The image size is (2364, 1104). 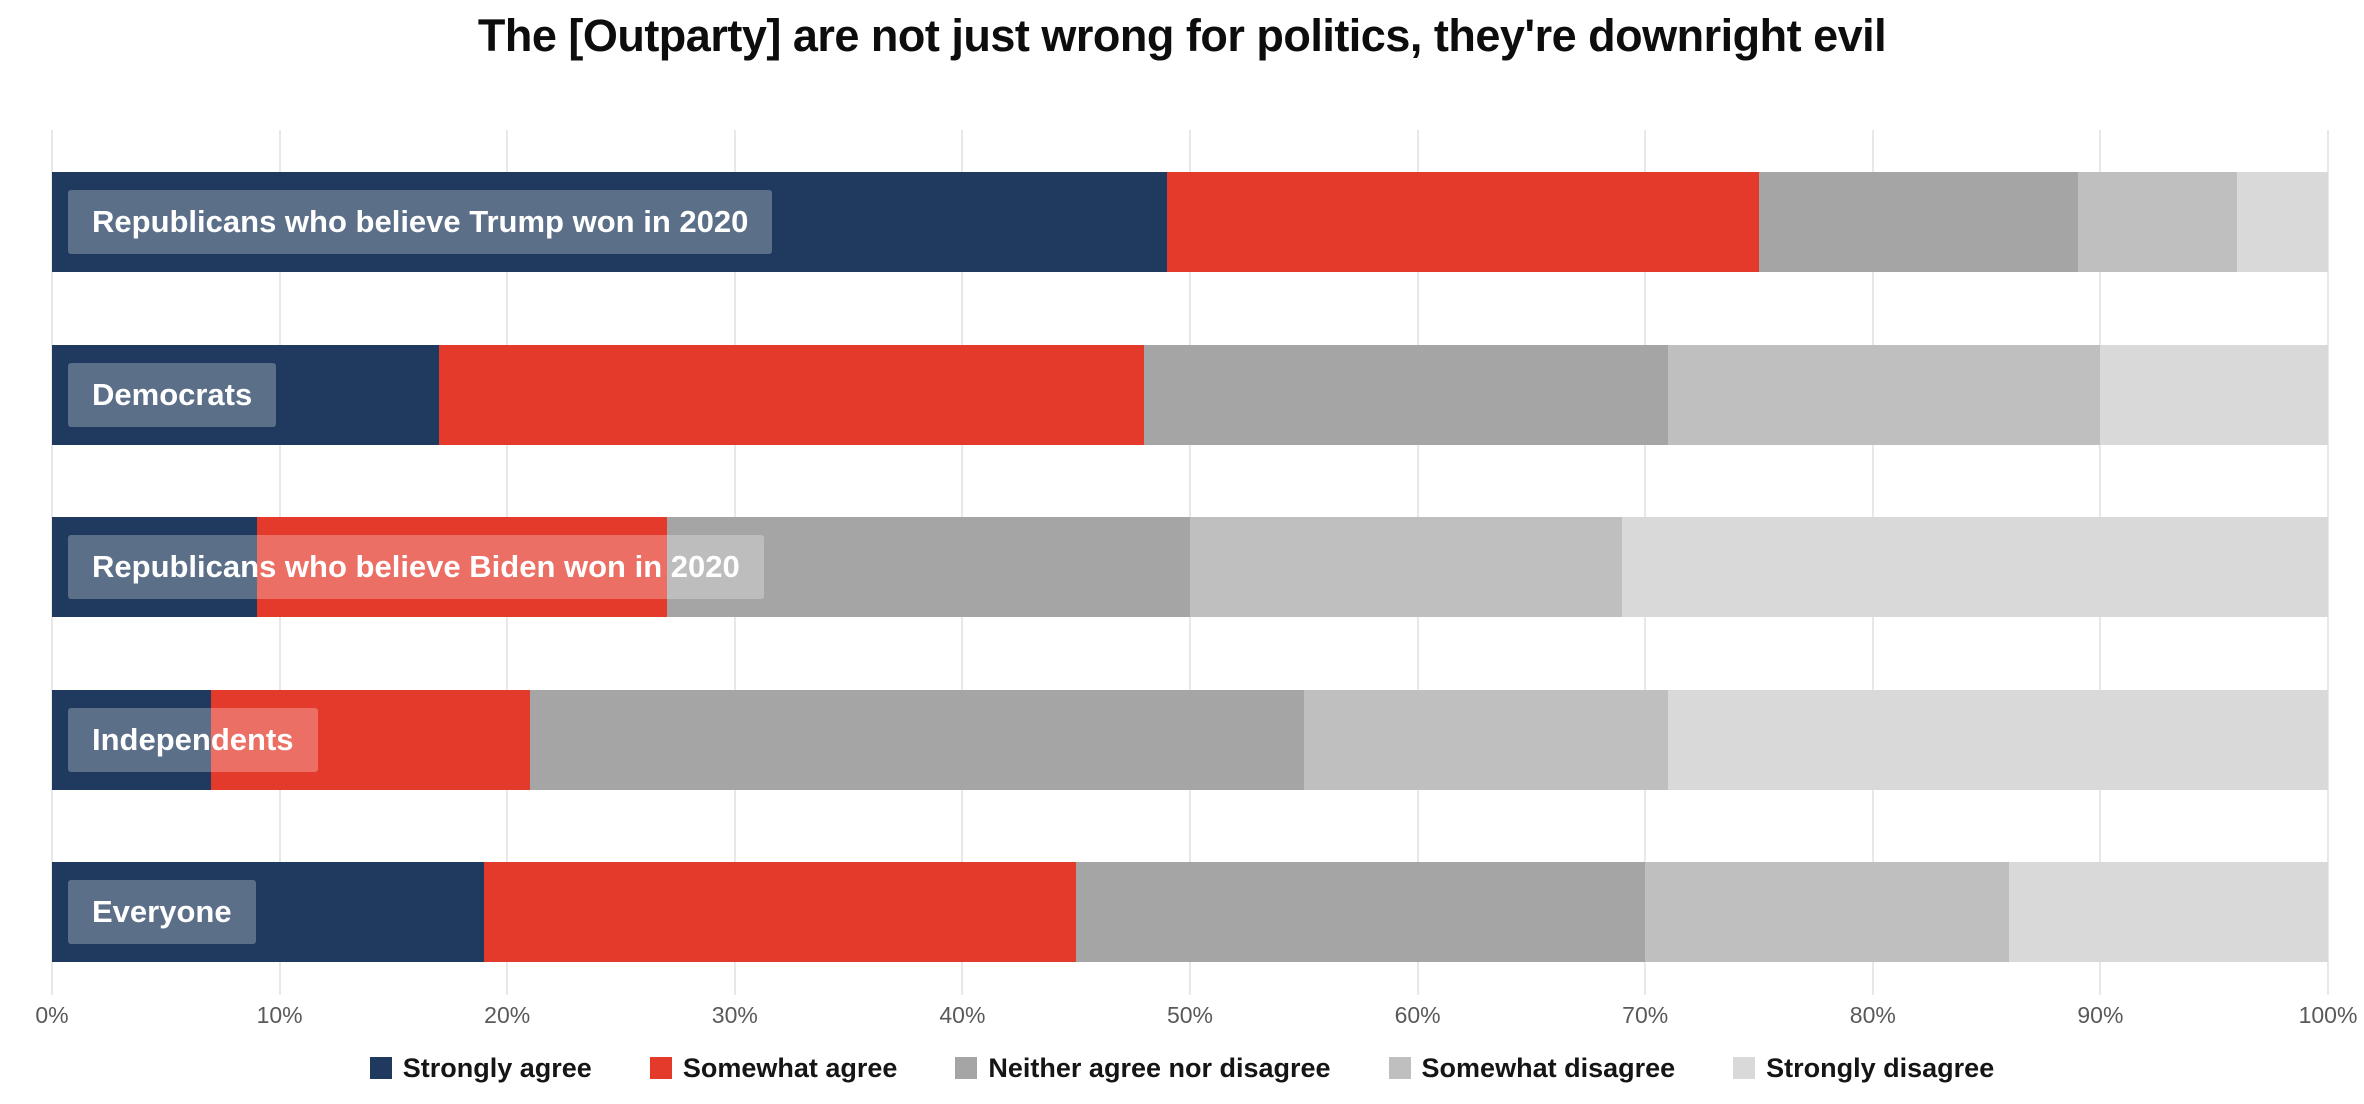 I want to click on row-label-everyone: Everyone, so click(x=162, y=912).